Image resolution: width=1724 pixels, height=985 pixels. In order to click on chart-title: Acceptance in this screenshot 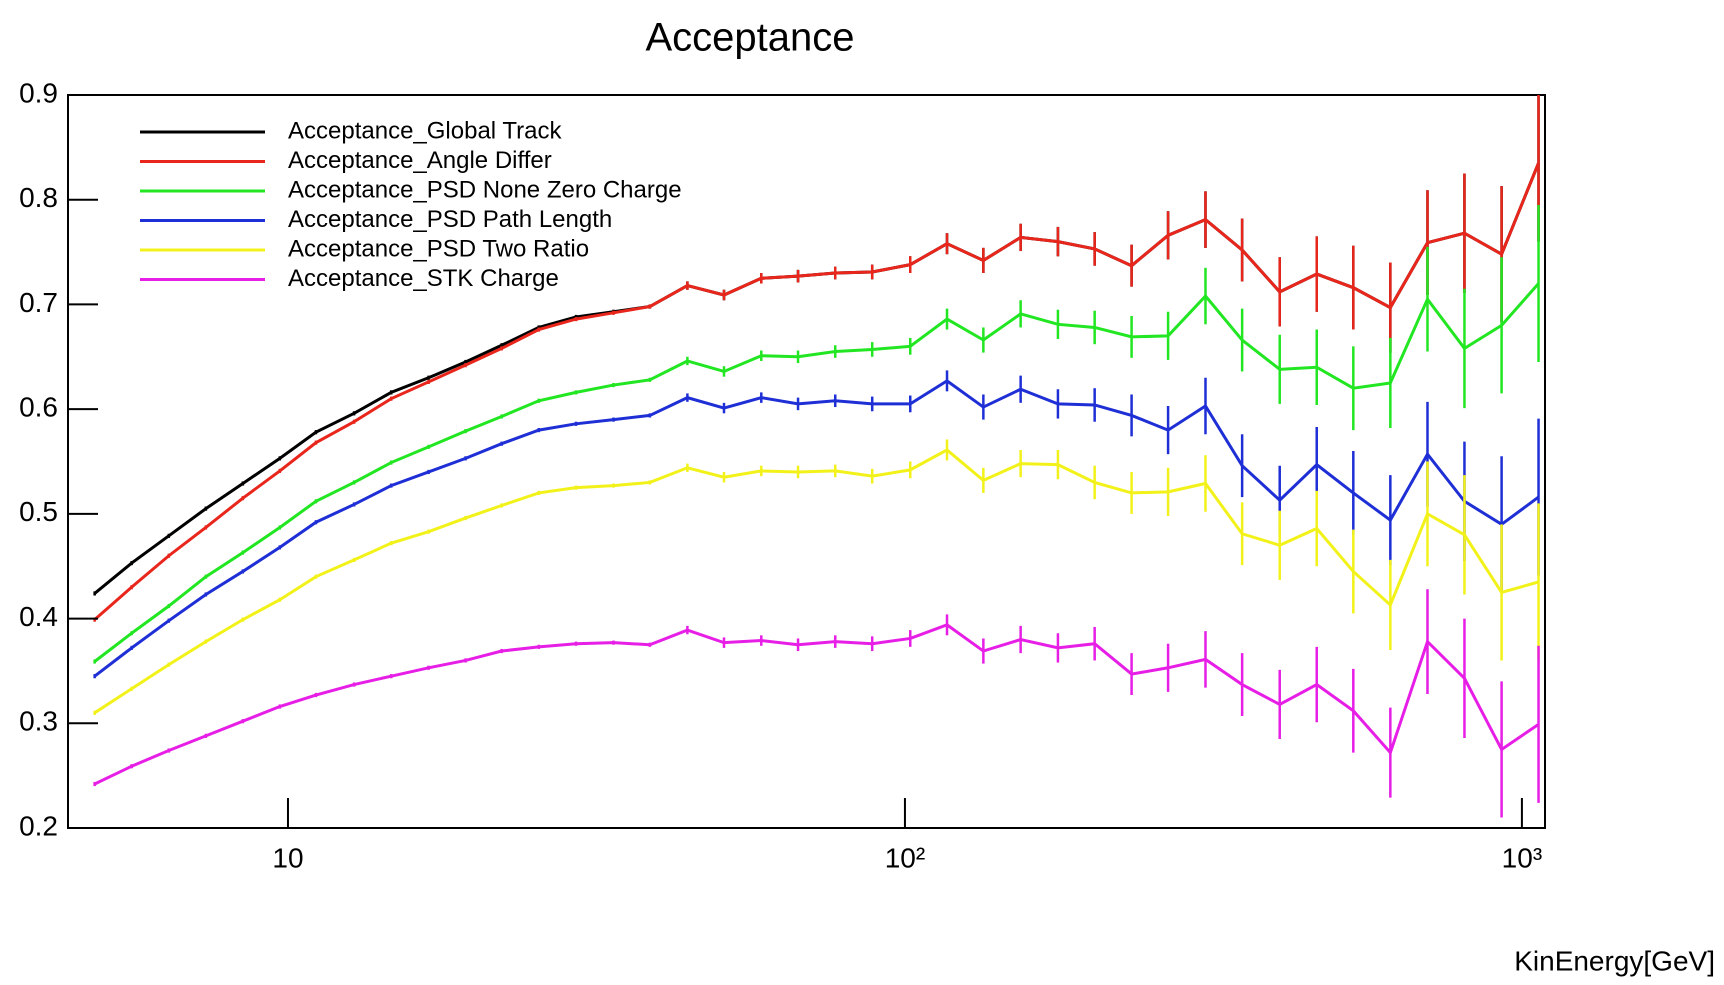, I will do `click(749, 38)`.